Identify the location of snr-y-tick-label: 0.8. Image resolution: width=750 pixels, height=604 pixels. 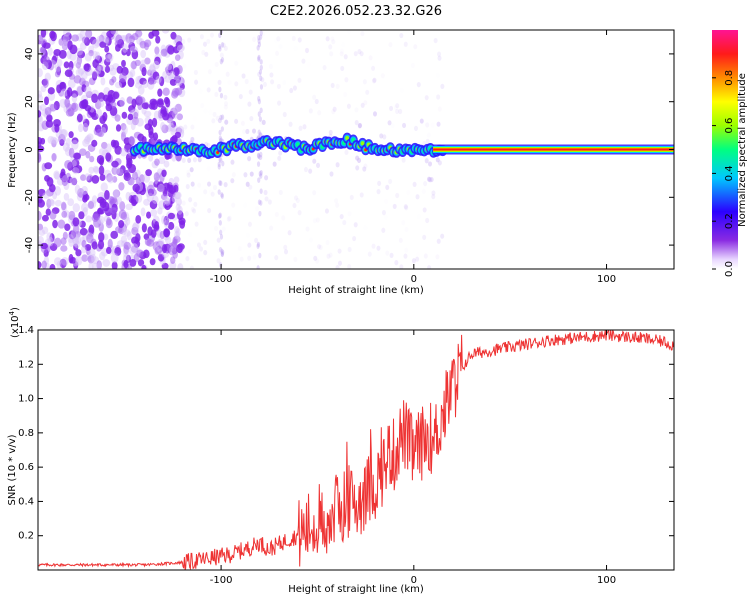
(26, 433).